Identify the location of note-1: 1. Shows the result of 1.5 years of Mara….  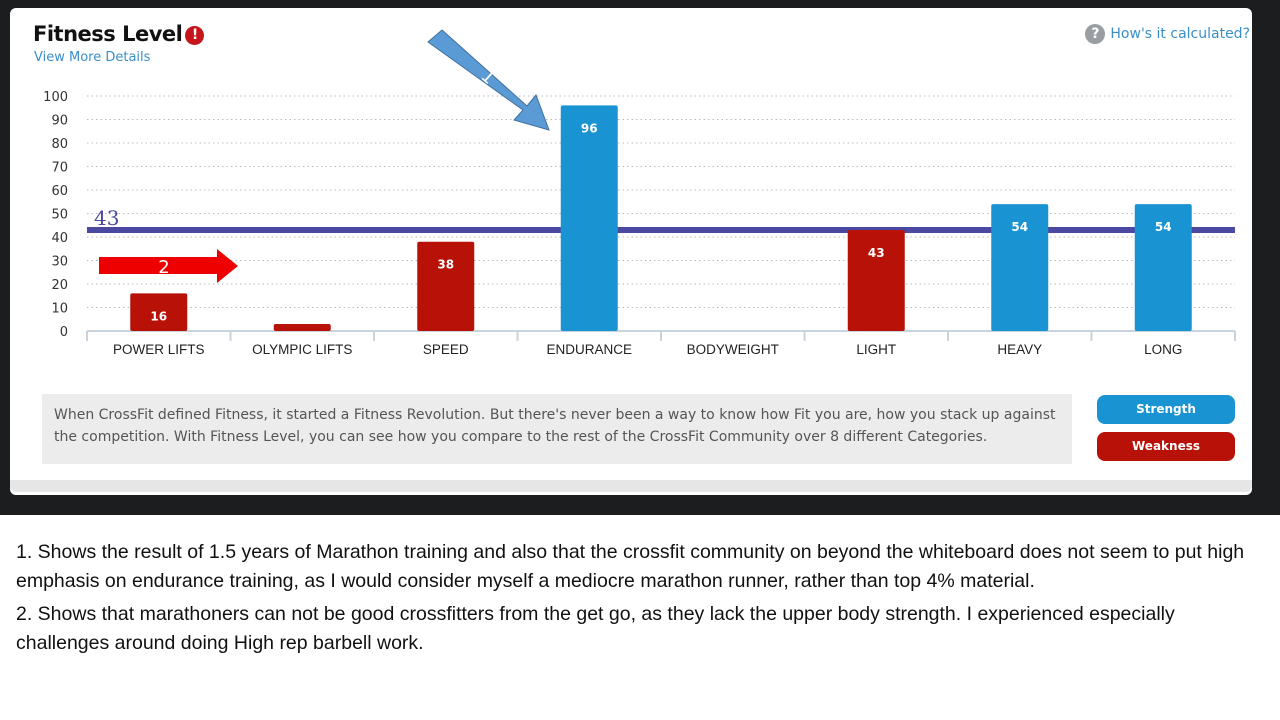
(630, 566).